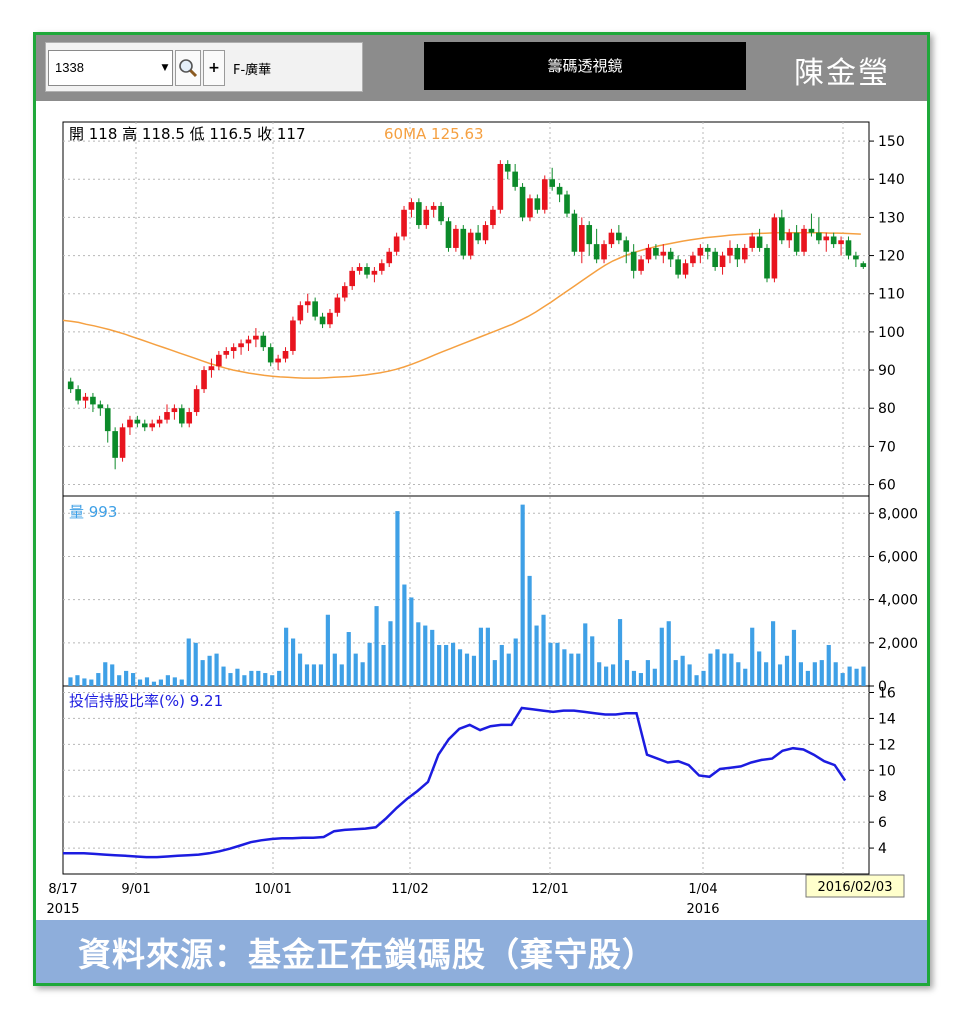  I want to click on volume-tick-label: 6,000, so click(898, 557).